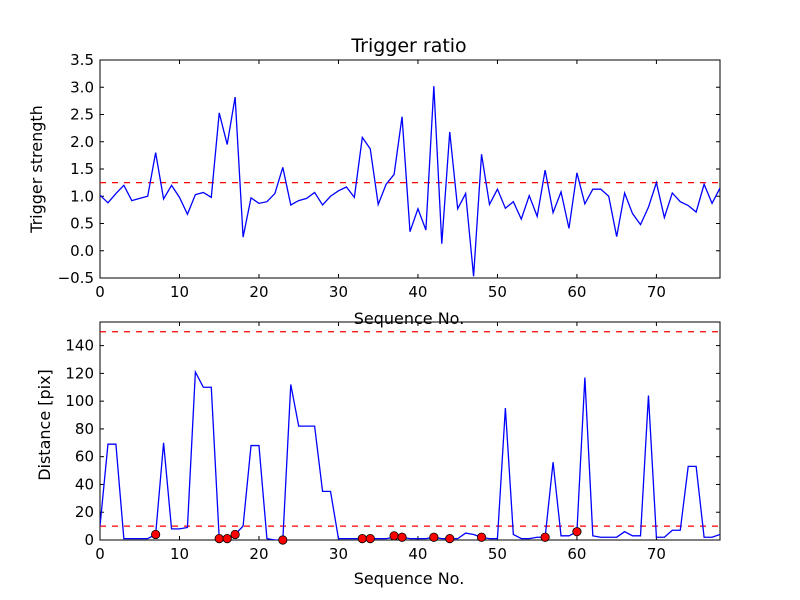  I want to click on y-tick-label: 60, so click(84, 457).